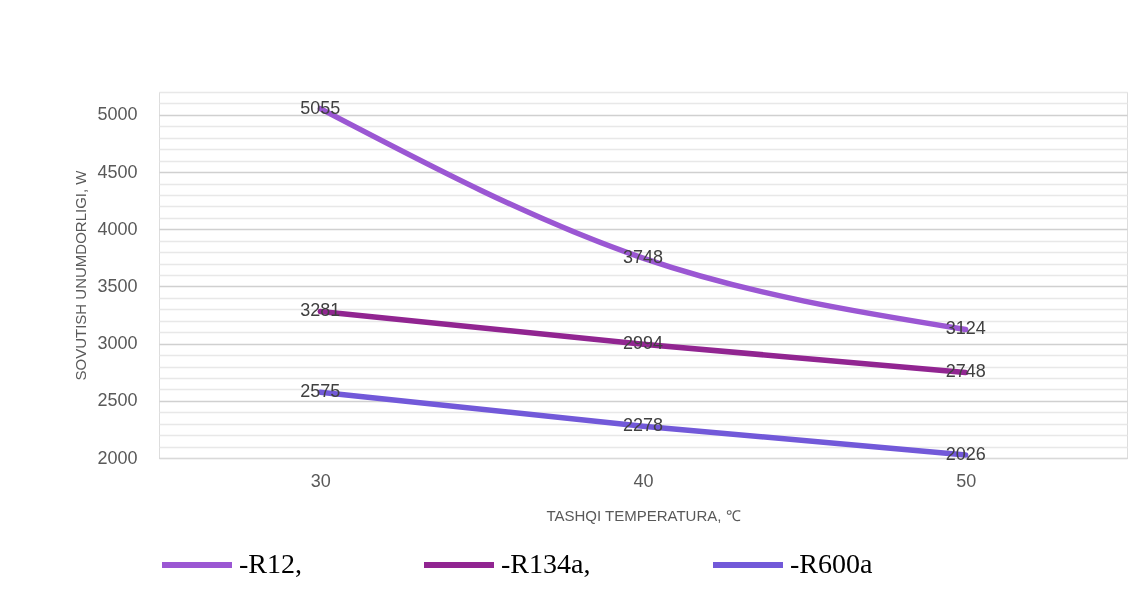 Image resolution: width=1145 pixels, height=593 pixels. I want to click on legend-label: -R600a, so click(831, 563).